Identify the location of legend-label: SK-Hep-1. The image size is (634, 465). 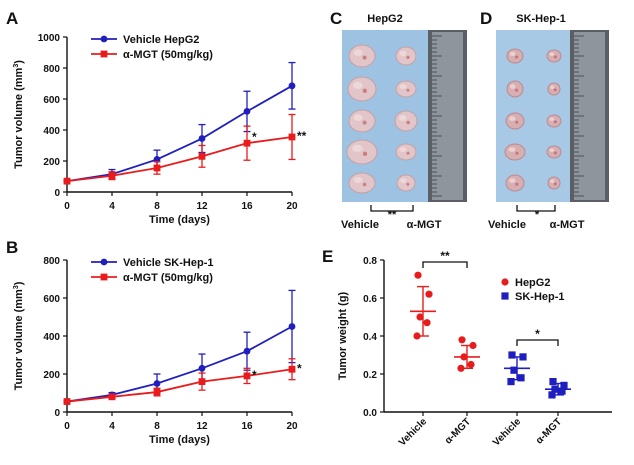
(540, 297).